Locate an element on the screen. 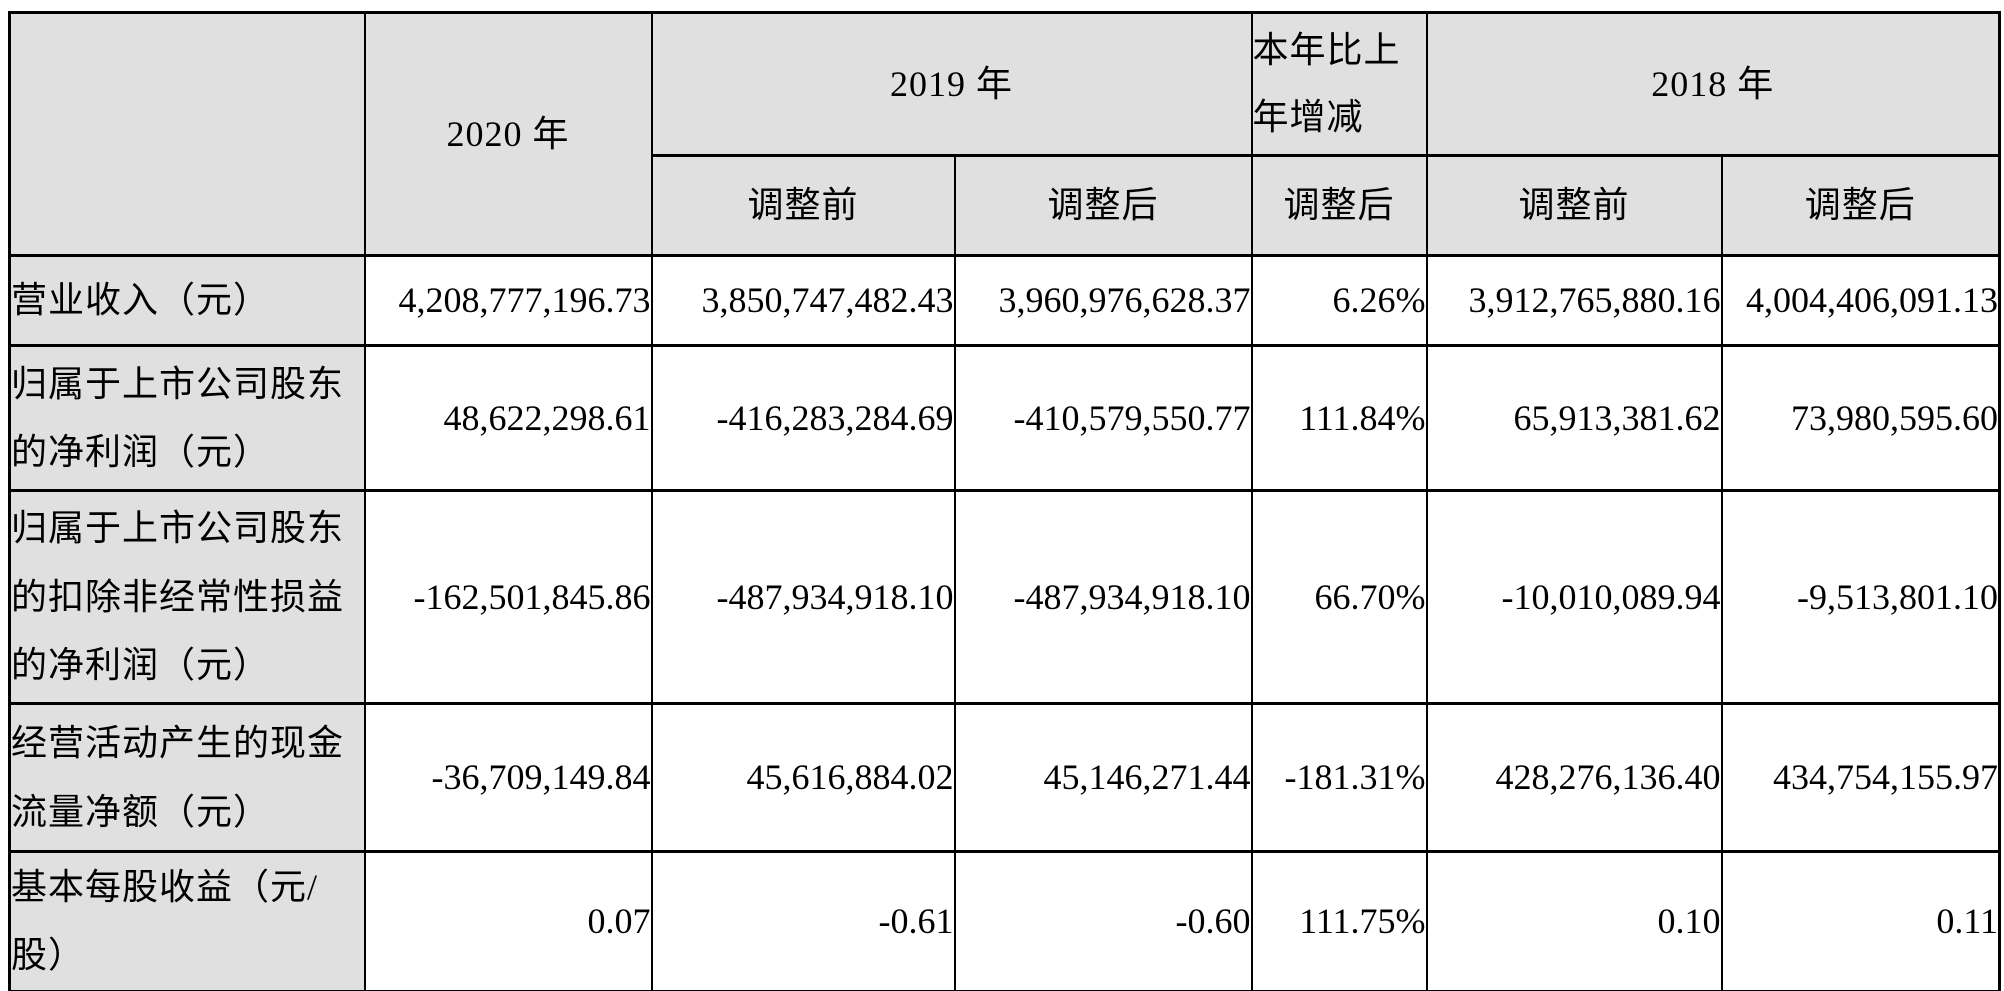  cell-change: 66.70% is located at coordinates (1339, 597).